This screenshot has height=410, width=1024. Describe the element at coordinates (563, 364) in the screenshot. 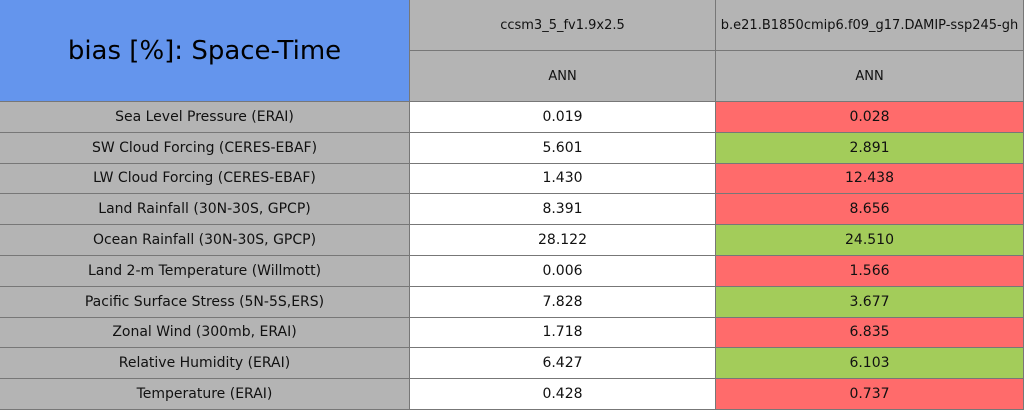

I see `value-cell: 6.427` at that location.